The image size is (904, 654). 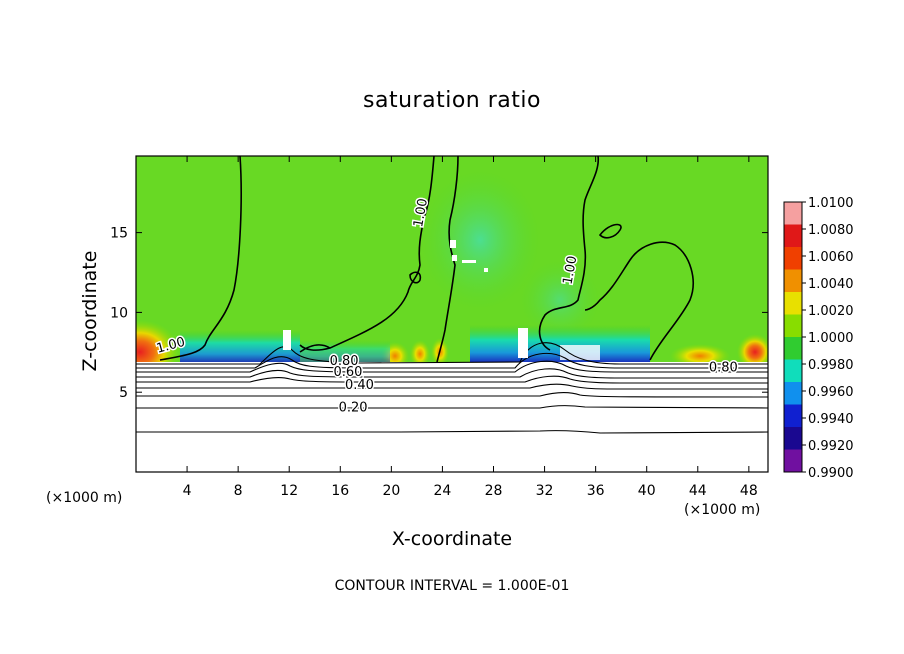 I want to click on colorbar-label: 0.9980, so click(x=831, y=365).